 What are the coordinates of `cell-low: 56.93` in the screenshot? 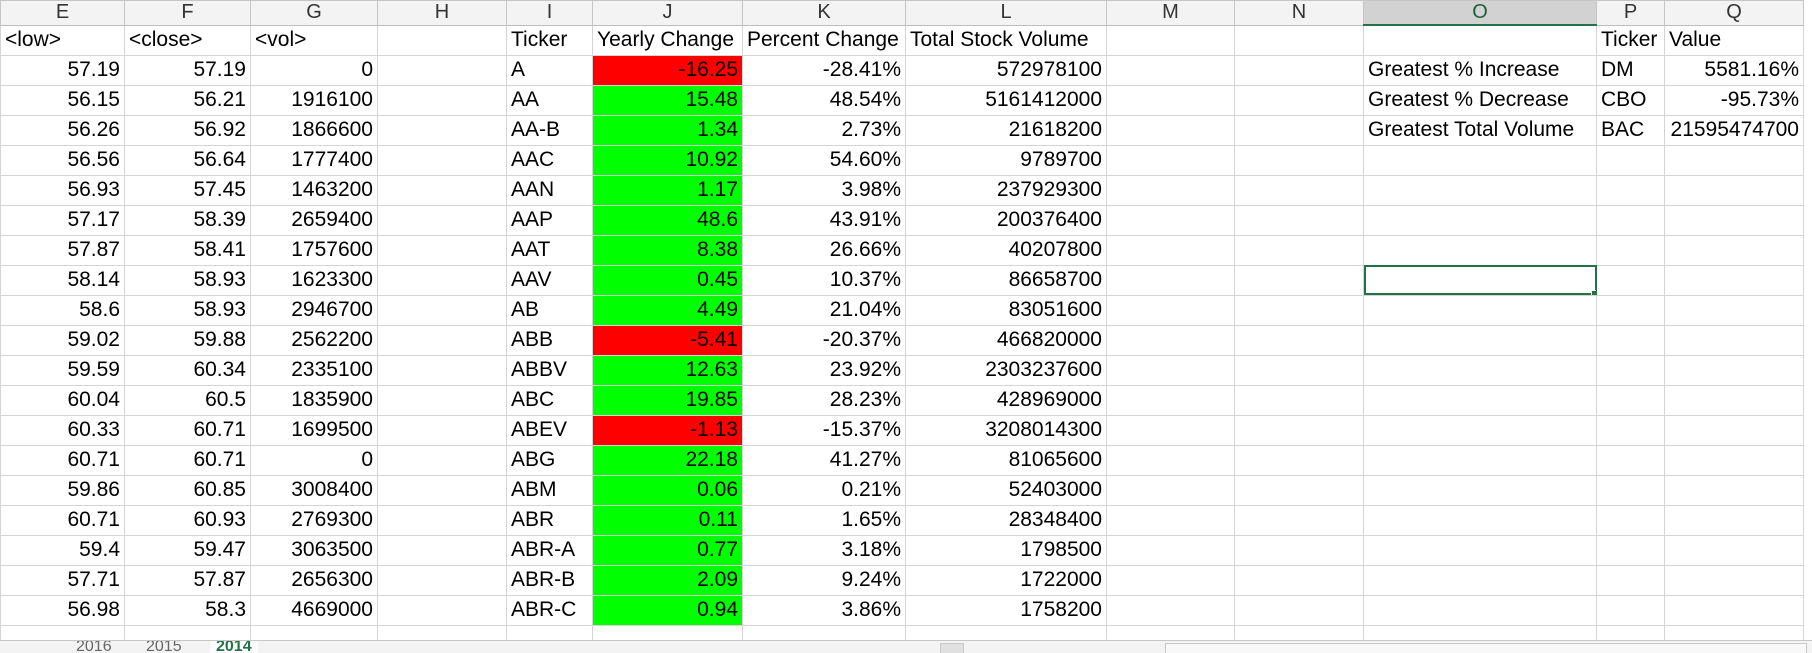 It's located at (62, 190).